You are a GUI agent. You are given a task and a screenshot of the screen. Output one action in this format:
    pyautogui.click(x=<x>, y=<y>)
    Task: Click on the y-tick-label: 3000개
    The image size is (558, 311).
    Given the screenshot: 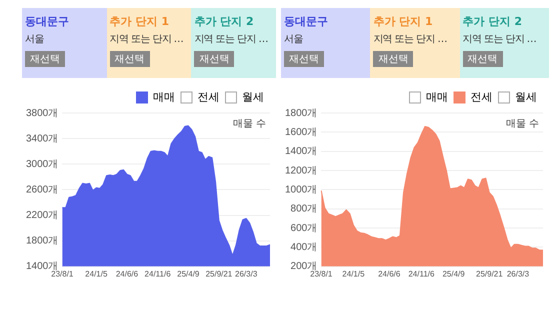 What is the action you would take?
    pyautogui.click(x=42, y=164)
    